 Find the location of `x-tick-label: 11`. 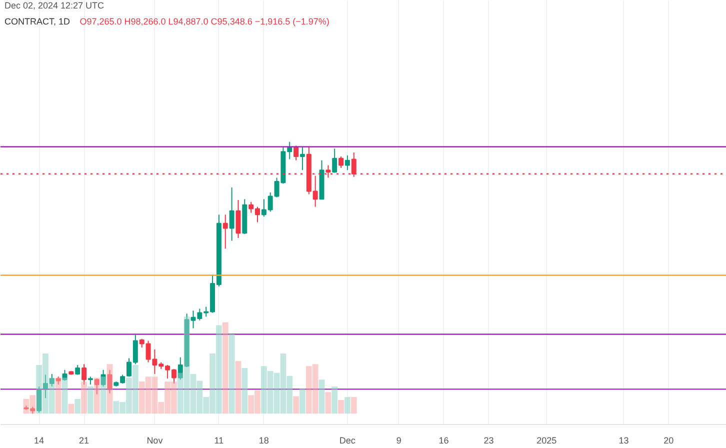

x-tick-label: 11 is located at coordinates (219, 441).